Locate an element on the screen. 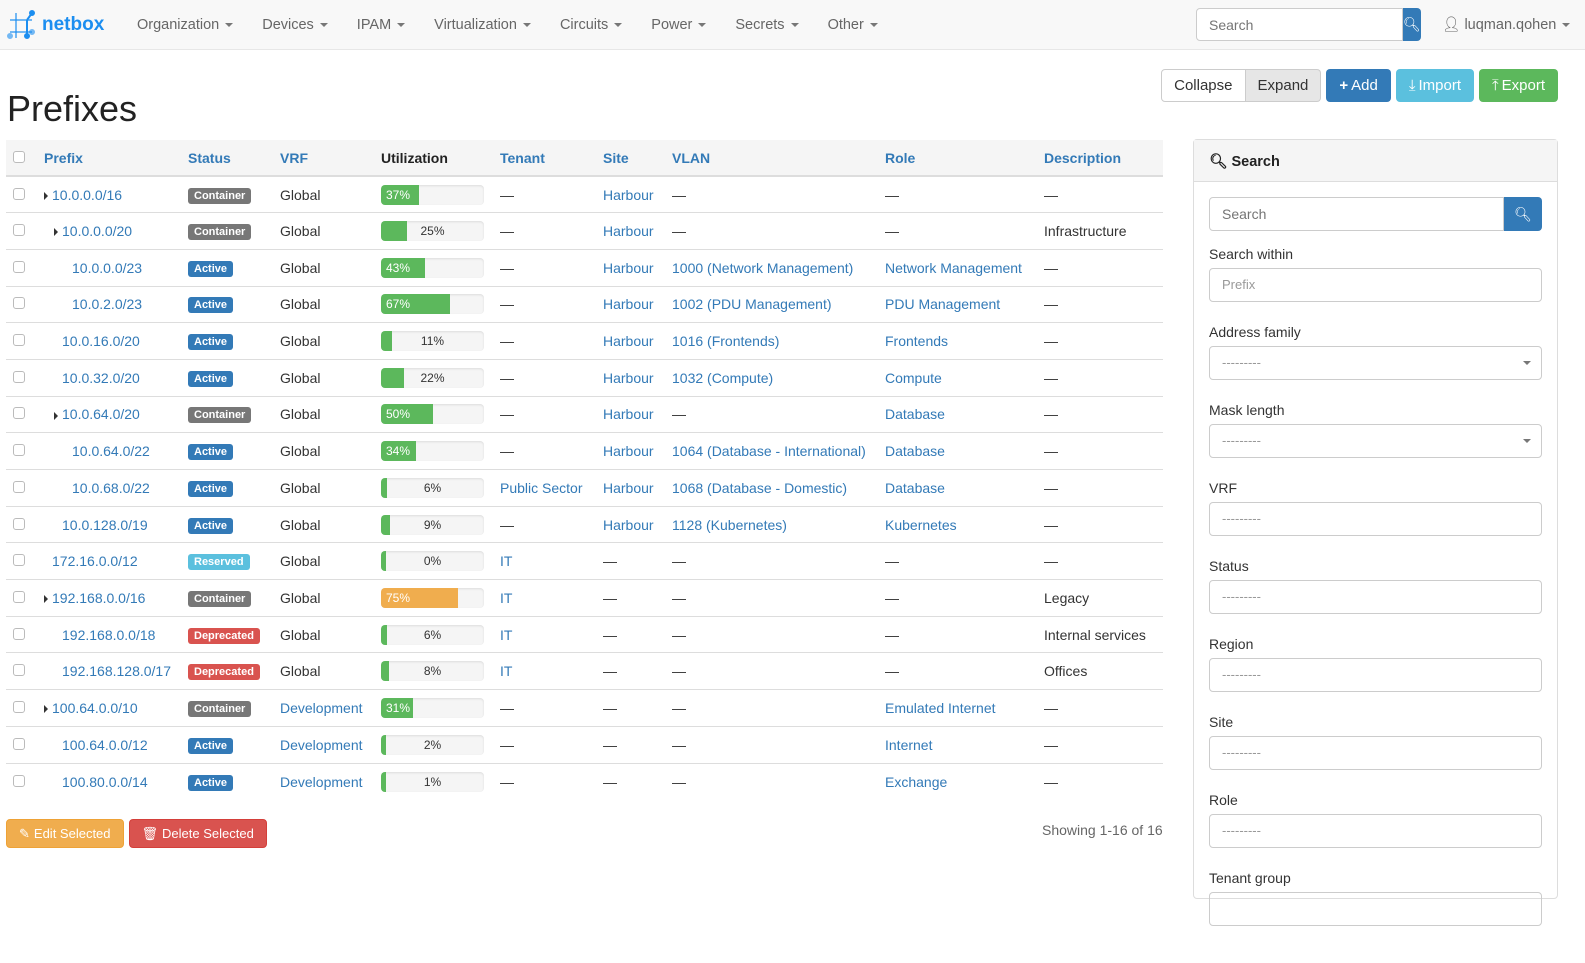  vlan-link: 1000 (Network Management) is located at coordinates (763, 267).